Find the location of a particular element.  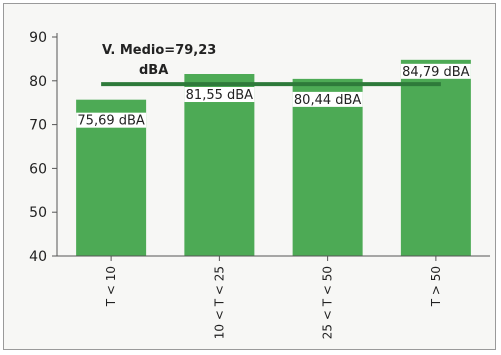

y-axis: 40 50 60 70 80 90 is located at coordinates (43, 147).